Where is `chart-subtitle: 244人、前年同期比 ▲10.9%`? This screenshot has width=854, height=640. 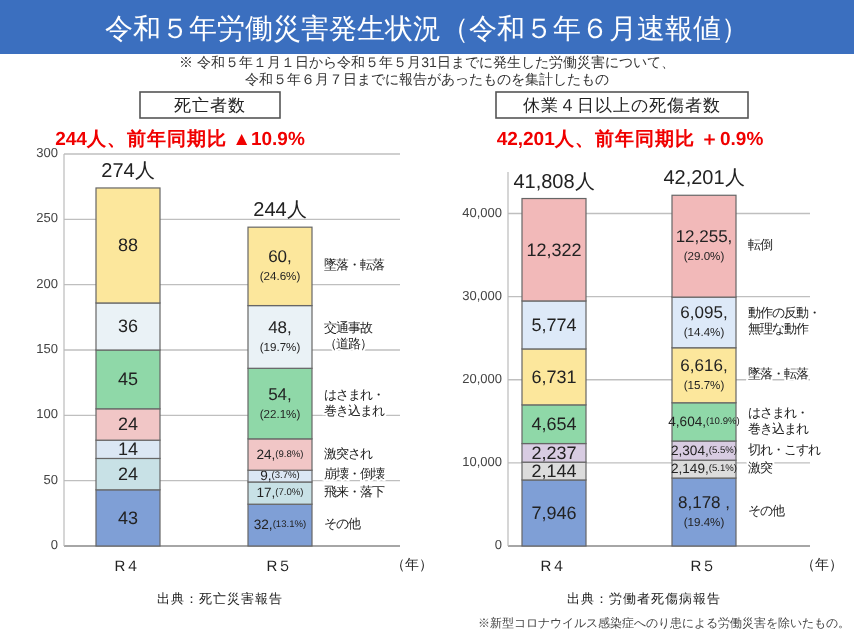
chart-subtitle: 244人、前年同期比 ▲10.9% is located at coordinates (180, 139).